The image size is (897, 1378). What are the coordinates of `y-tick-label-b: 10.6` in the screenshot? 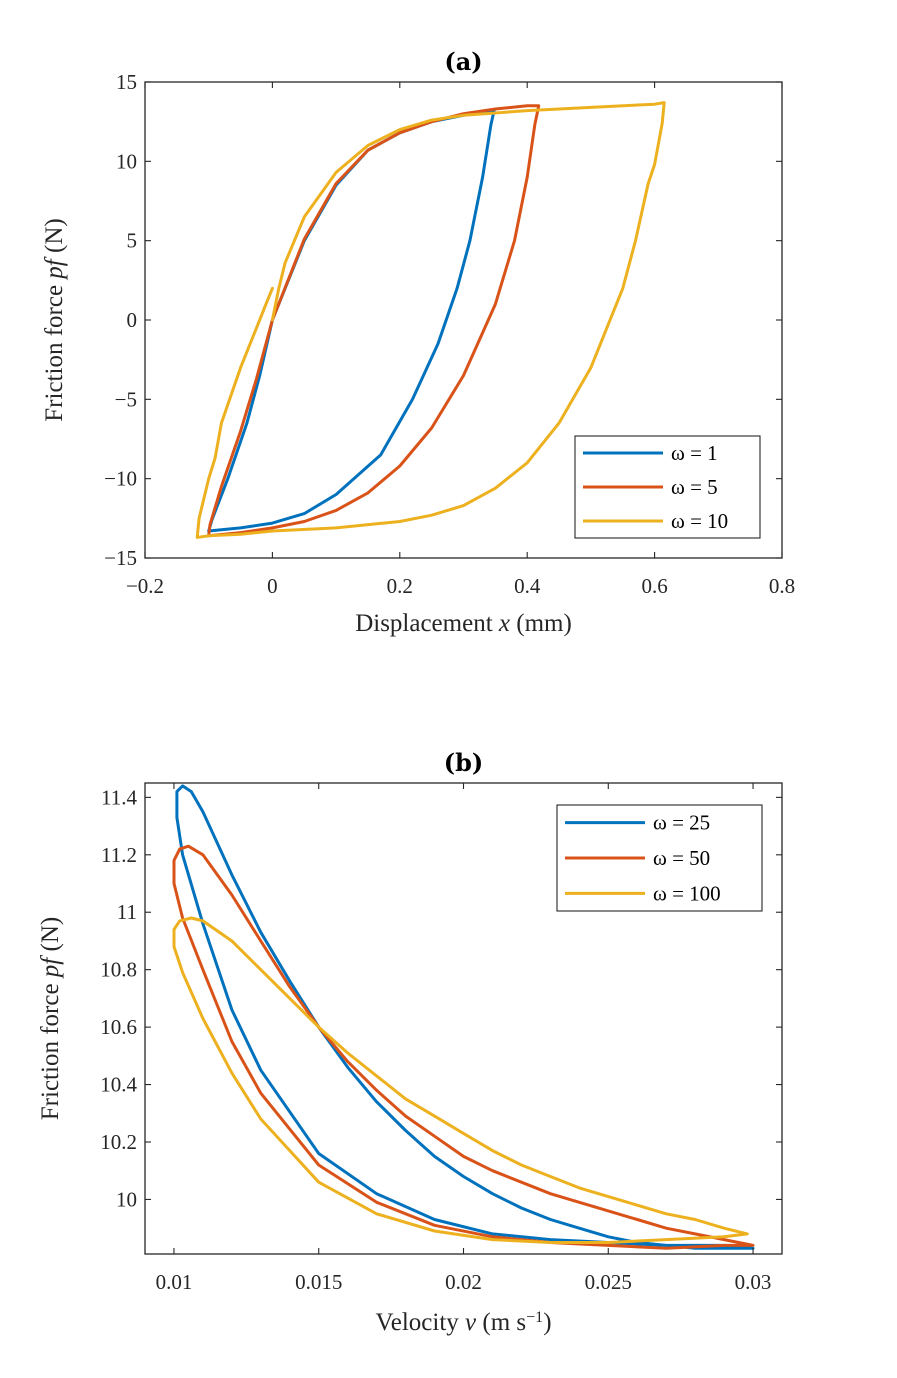 It's located at (118, 1027).